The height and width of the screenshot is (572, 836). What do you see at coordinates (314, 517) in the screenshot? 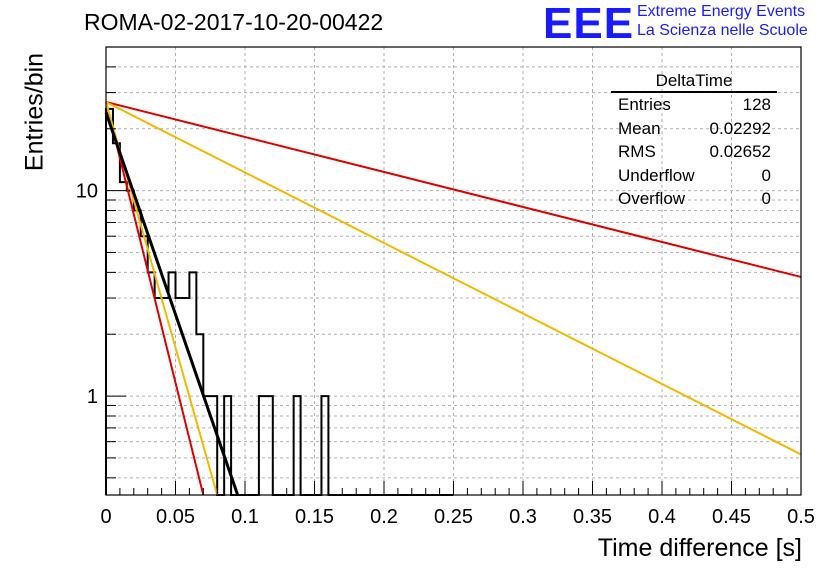
I see `x-tick-label: 0.15` at bounding box center [314, 517].